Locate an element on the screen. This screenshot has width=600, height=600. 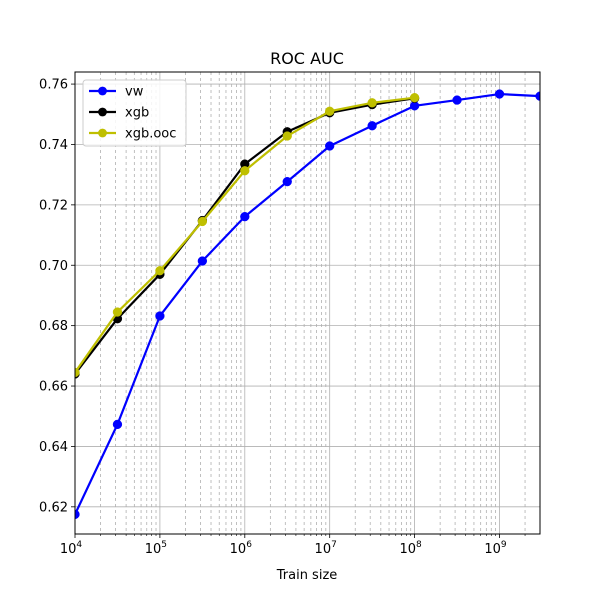
x-tick-label: 10⁷ is located at coordinates (326, 548).